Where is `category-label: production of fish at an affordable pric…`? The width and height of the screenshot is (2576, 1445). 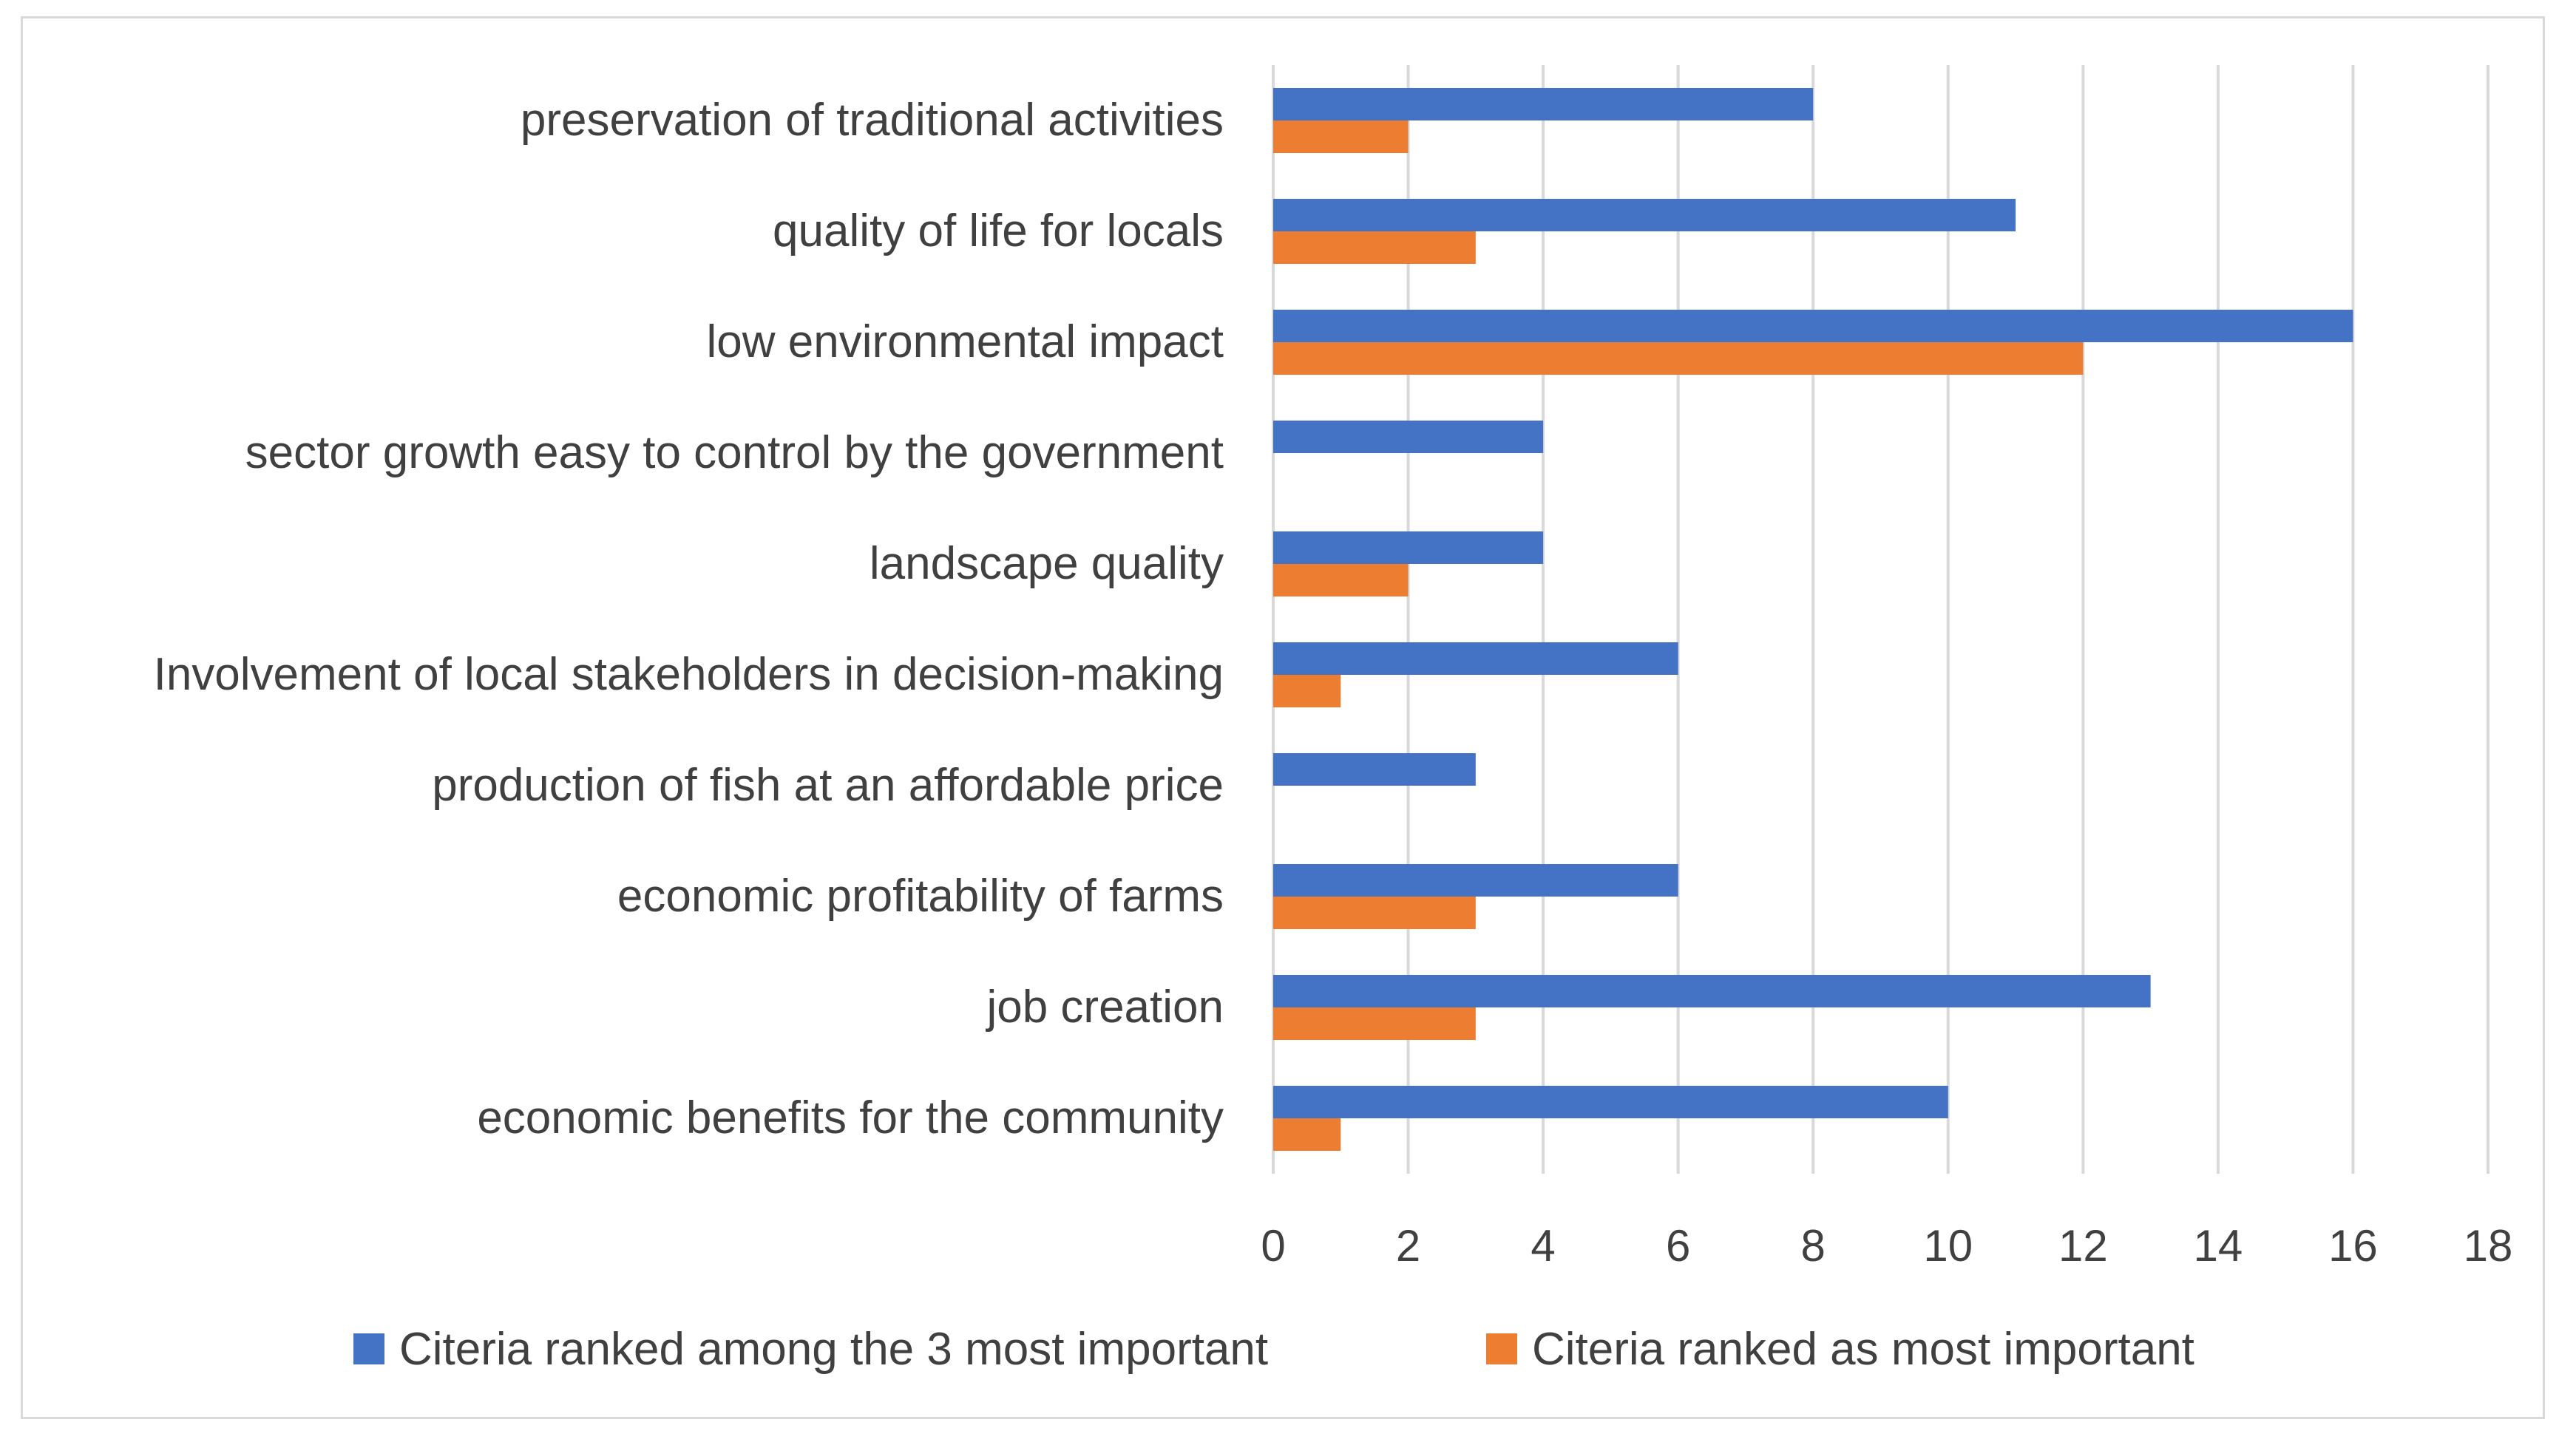
category-label: production of fish at an affordable pric… is located at coordinates (828, 785).